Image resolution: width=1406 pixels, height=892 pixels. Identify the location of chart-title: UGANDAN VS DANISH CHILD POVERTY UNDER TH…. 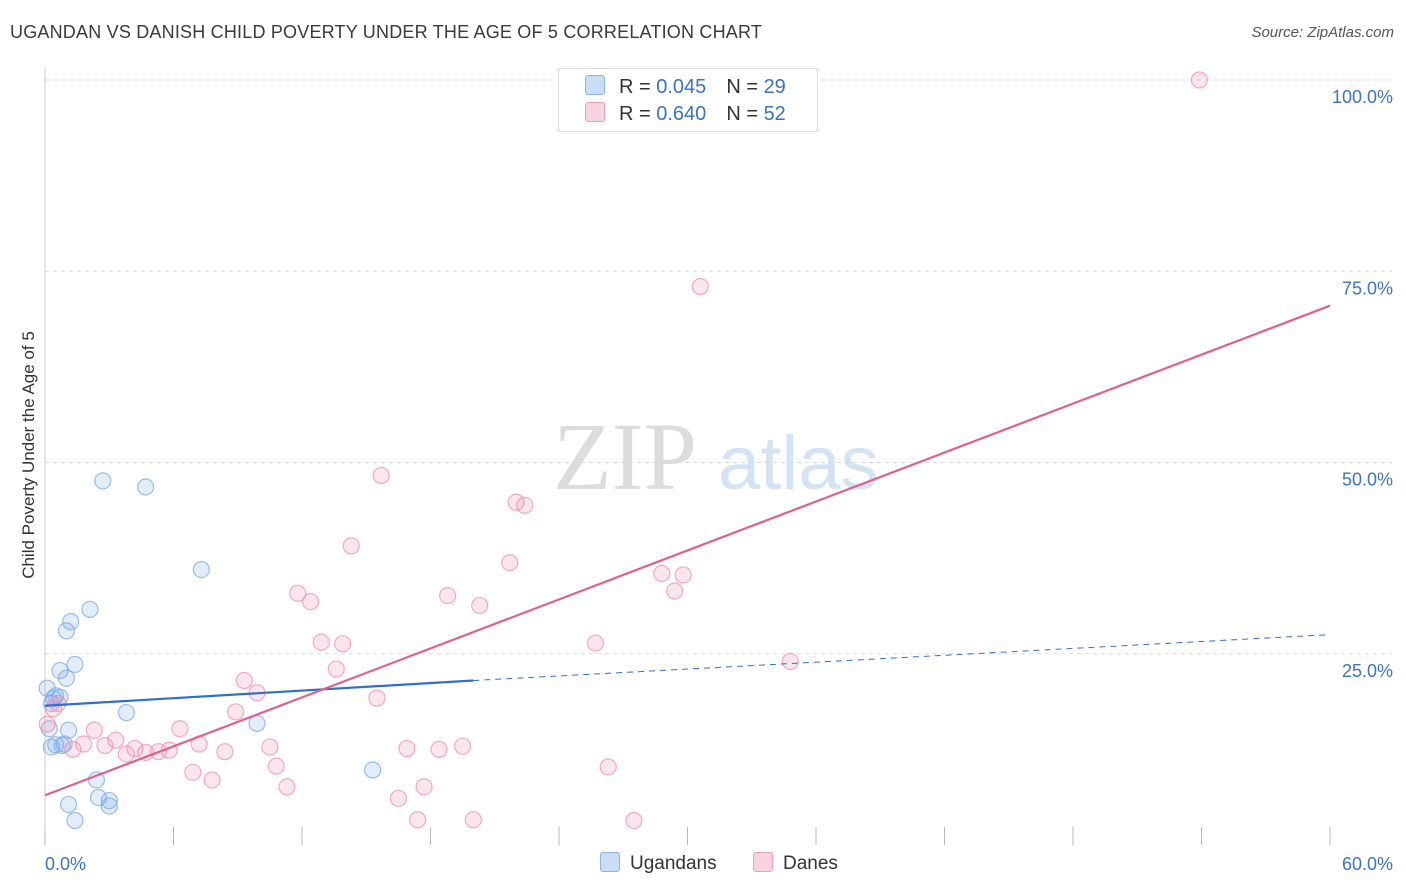
(386, 32).